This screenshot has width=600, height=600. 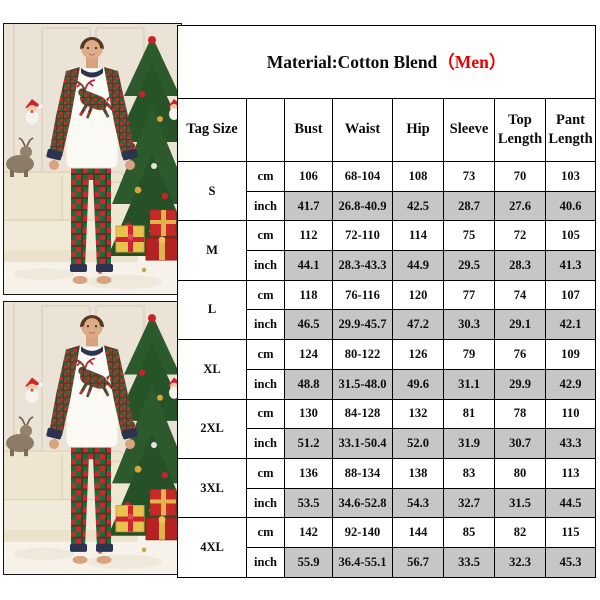 What do you see at coordinates (362, 533) in the screenshot?
I see `measurement-value: 92-140` at bounding box center [362, 533].